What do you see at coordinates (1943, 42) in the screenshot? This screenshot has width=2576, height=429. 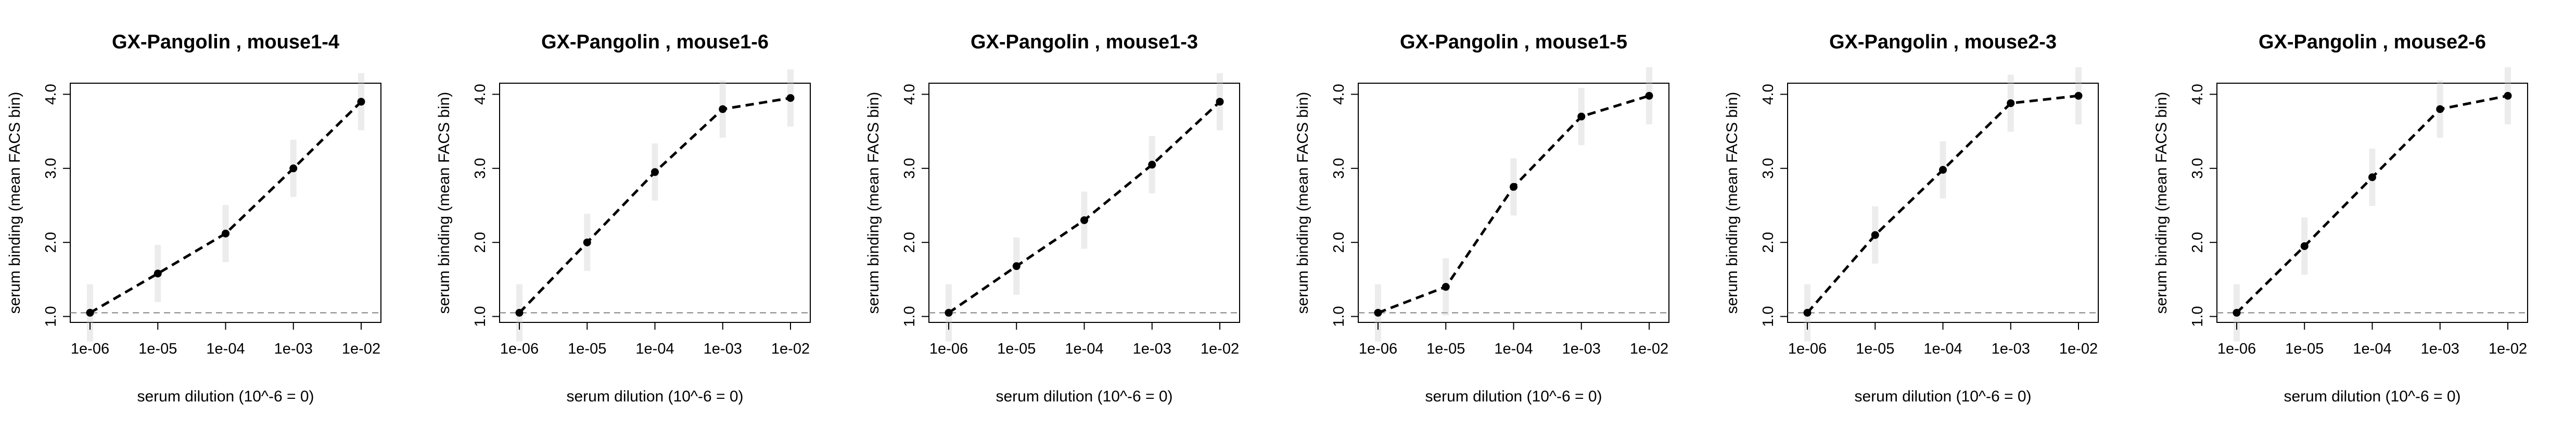 I see `chart-title: GX-Pangolin , mouse2-3` at bounding box center [1943, 42].